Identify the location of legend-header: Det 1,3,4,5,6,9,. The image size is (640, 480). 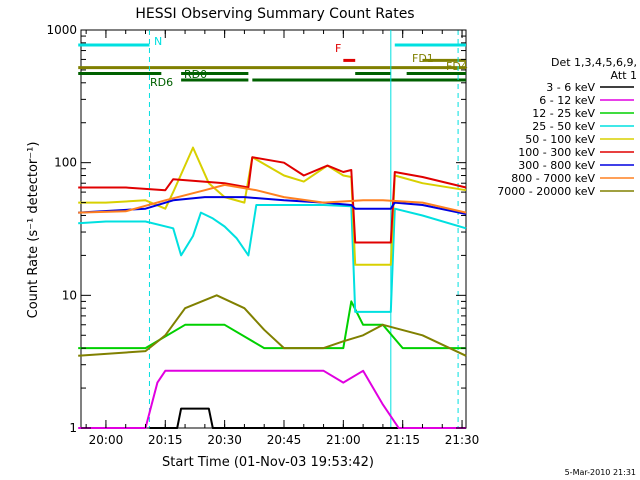
(594, 62).